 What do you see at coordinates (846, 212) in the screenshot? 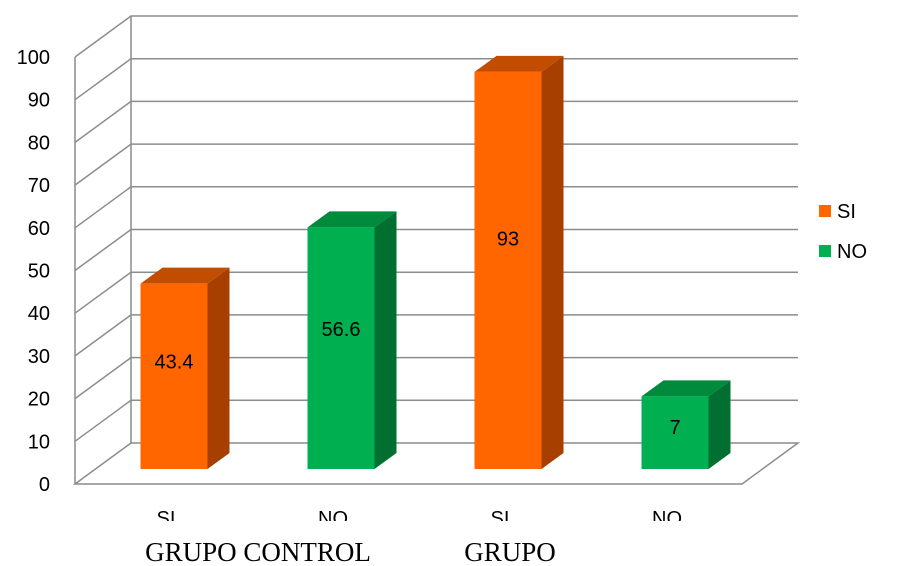
I see `legend-label: SI` at bounding box center [846, 212].